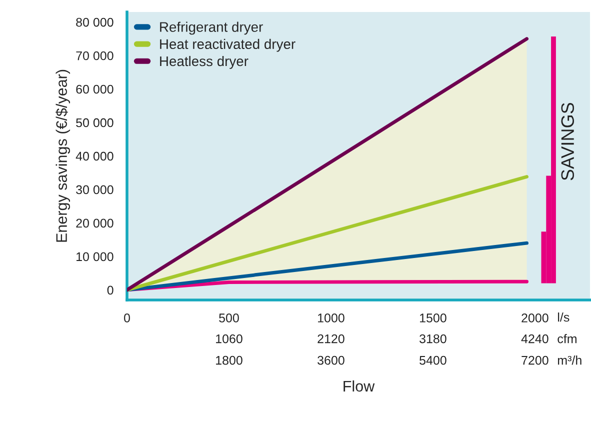  What do you see at coordinates (331, 318) in the screenshot?
I see `x-tick-label: 1000` at bounding box center [331, 318].